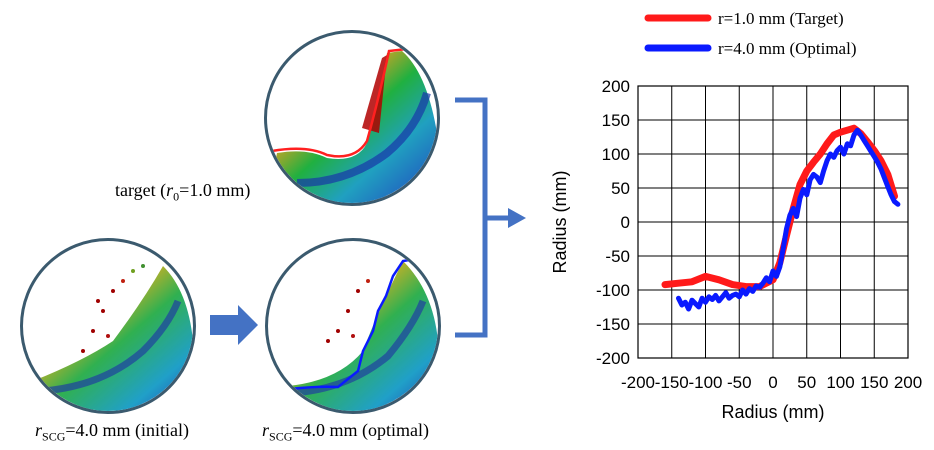  I want to click on y-tick-label: -50, so click(617, 256).